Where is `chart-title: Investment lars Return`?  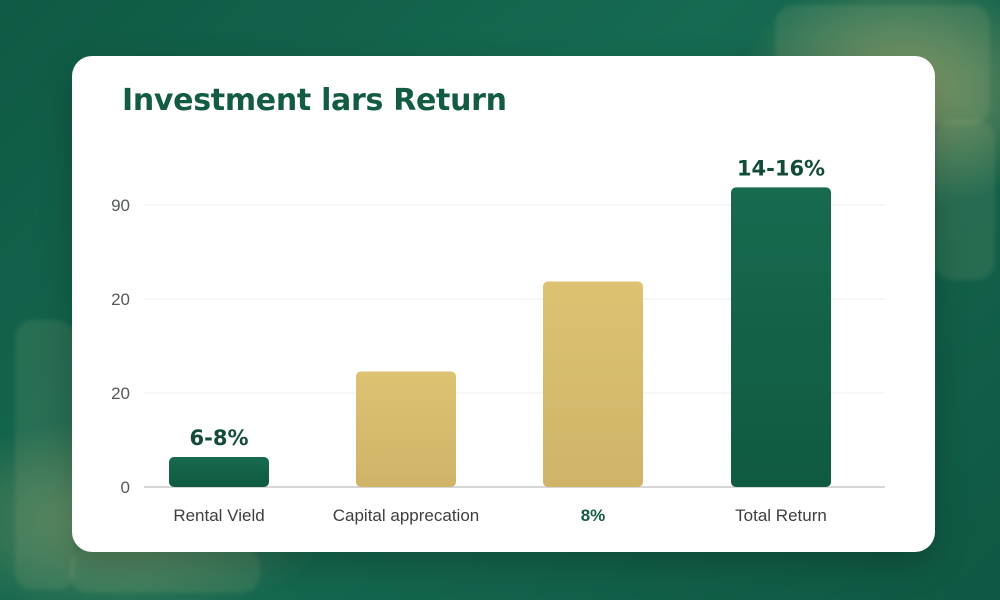
chart-title: Investment lars Return is located at coordinates (314, 100).